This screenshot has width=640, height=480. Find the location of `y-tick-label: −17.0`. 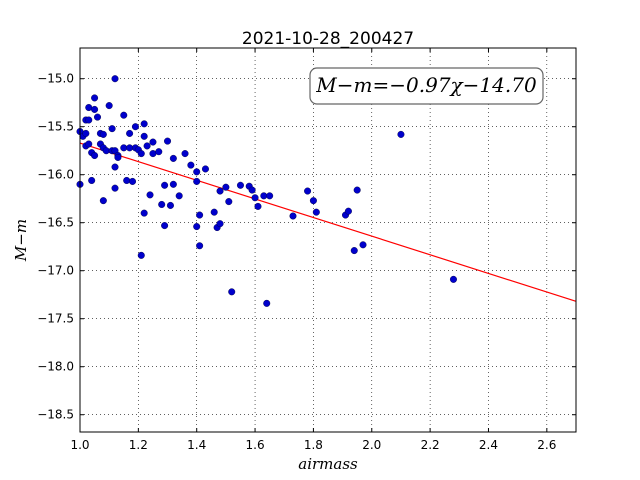

y-tick-label: −17.0 is located at coordinates (55, 271).